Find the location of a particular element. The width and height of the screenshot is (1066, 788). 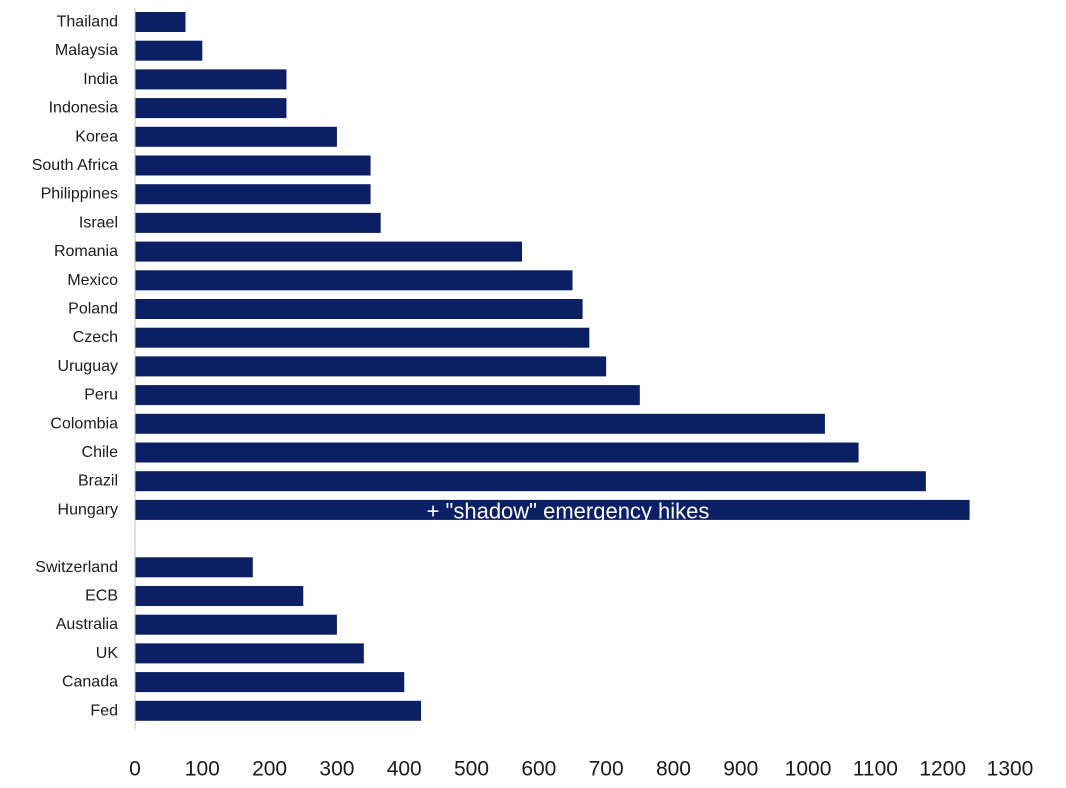

category-label: Peru is located at coordinates (101, 395).